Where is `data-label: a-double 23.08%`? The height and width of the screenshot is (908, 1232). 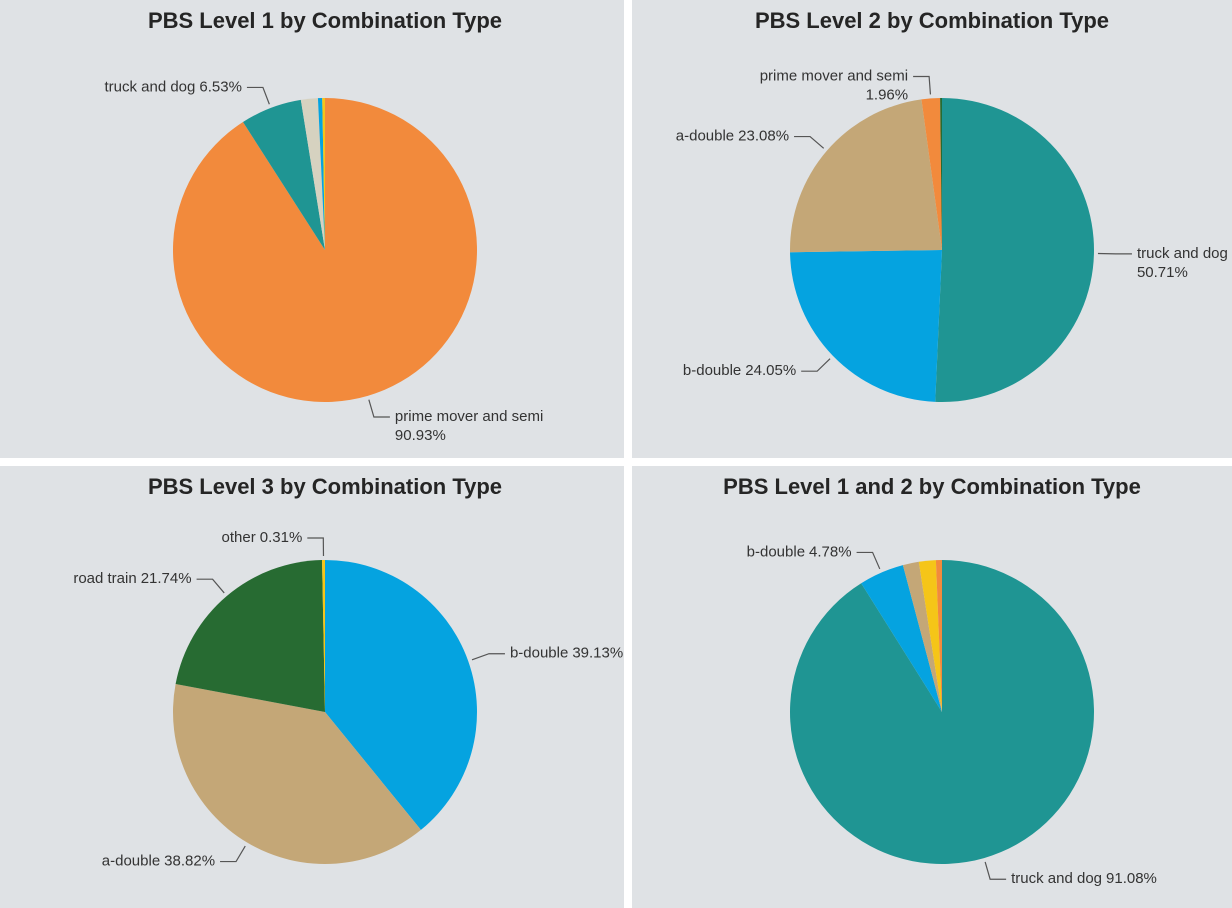
data-label: a-double 23.08% is located at coordinates (732, 136).